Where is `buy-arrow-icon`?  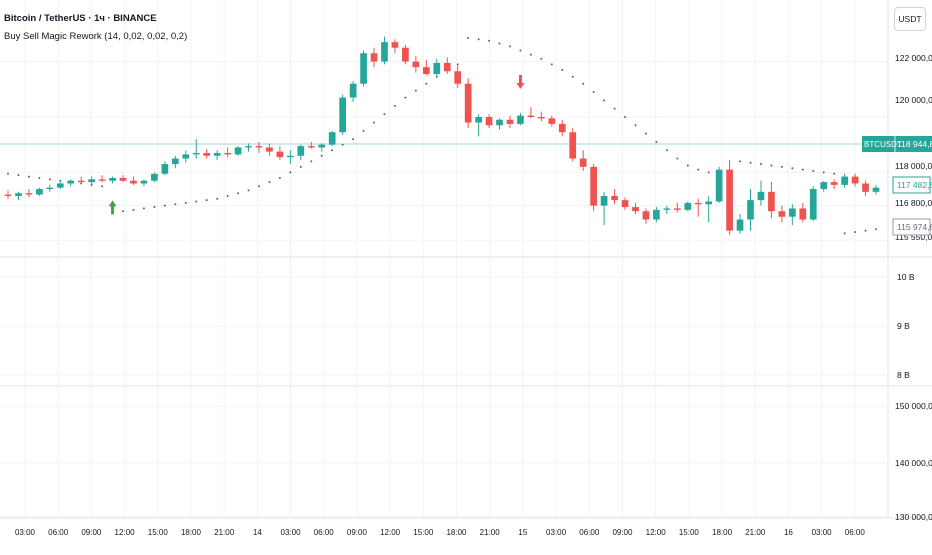
buy-arrow-icon is located at coordinates (112, 207).